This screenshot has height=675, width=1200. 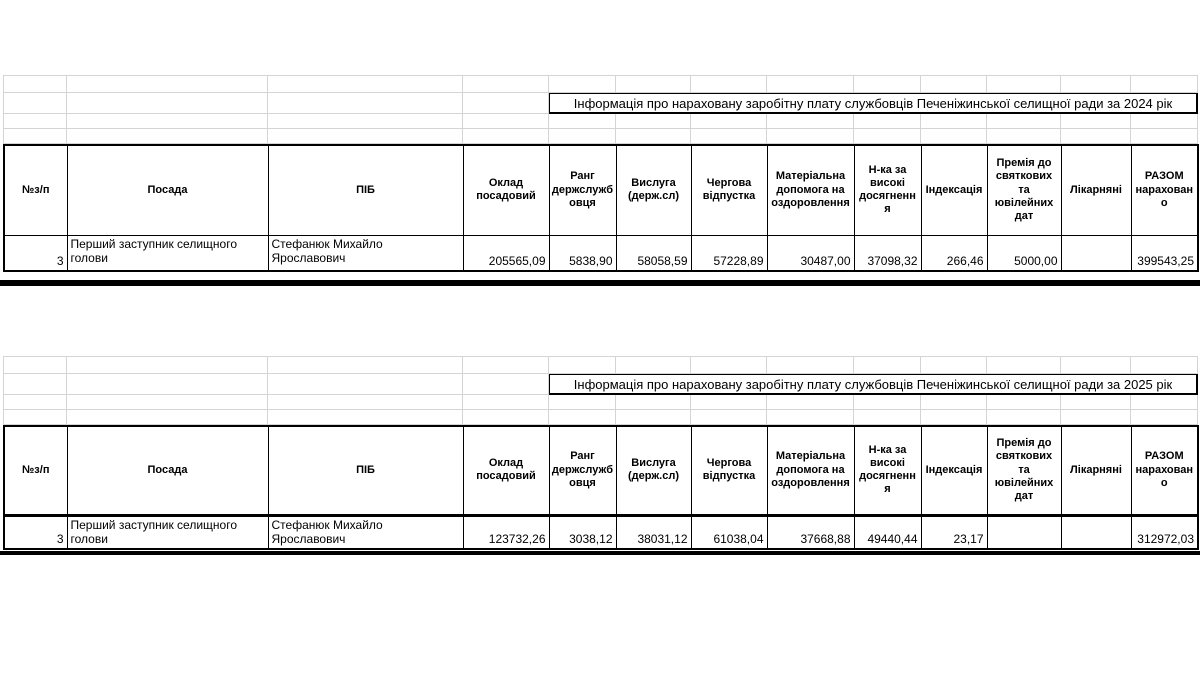 I want to click on cell-person-name: Стефанюк Михайло Ярославович, so click(x=365, y=253).